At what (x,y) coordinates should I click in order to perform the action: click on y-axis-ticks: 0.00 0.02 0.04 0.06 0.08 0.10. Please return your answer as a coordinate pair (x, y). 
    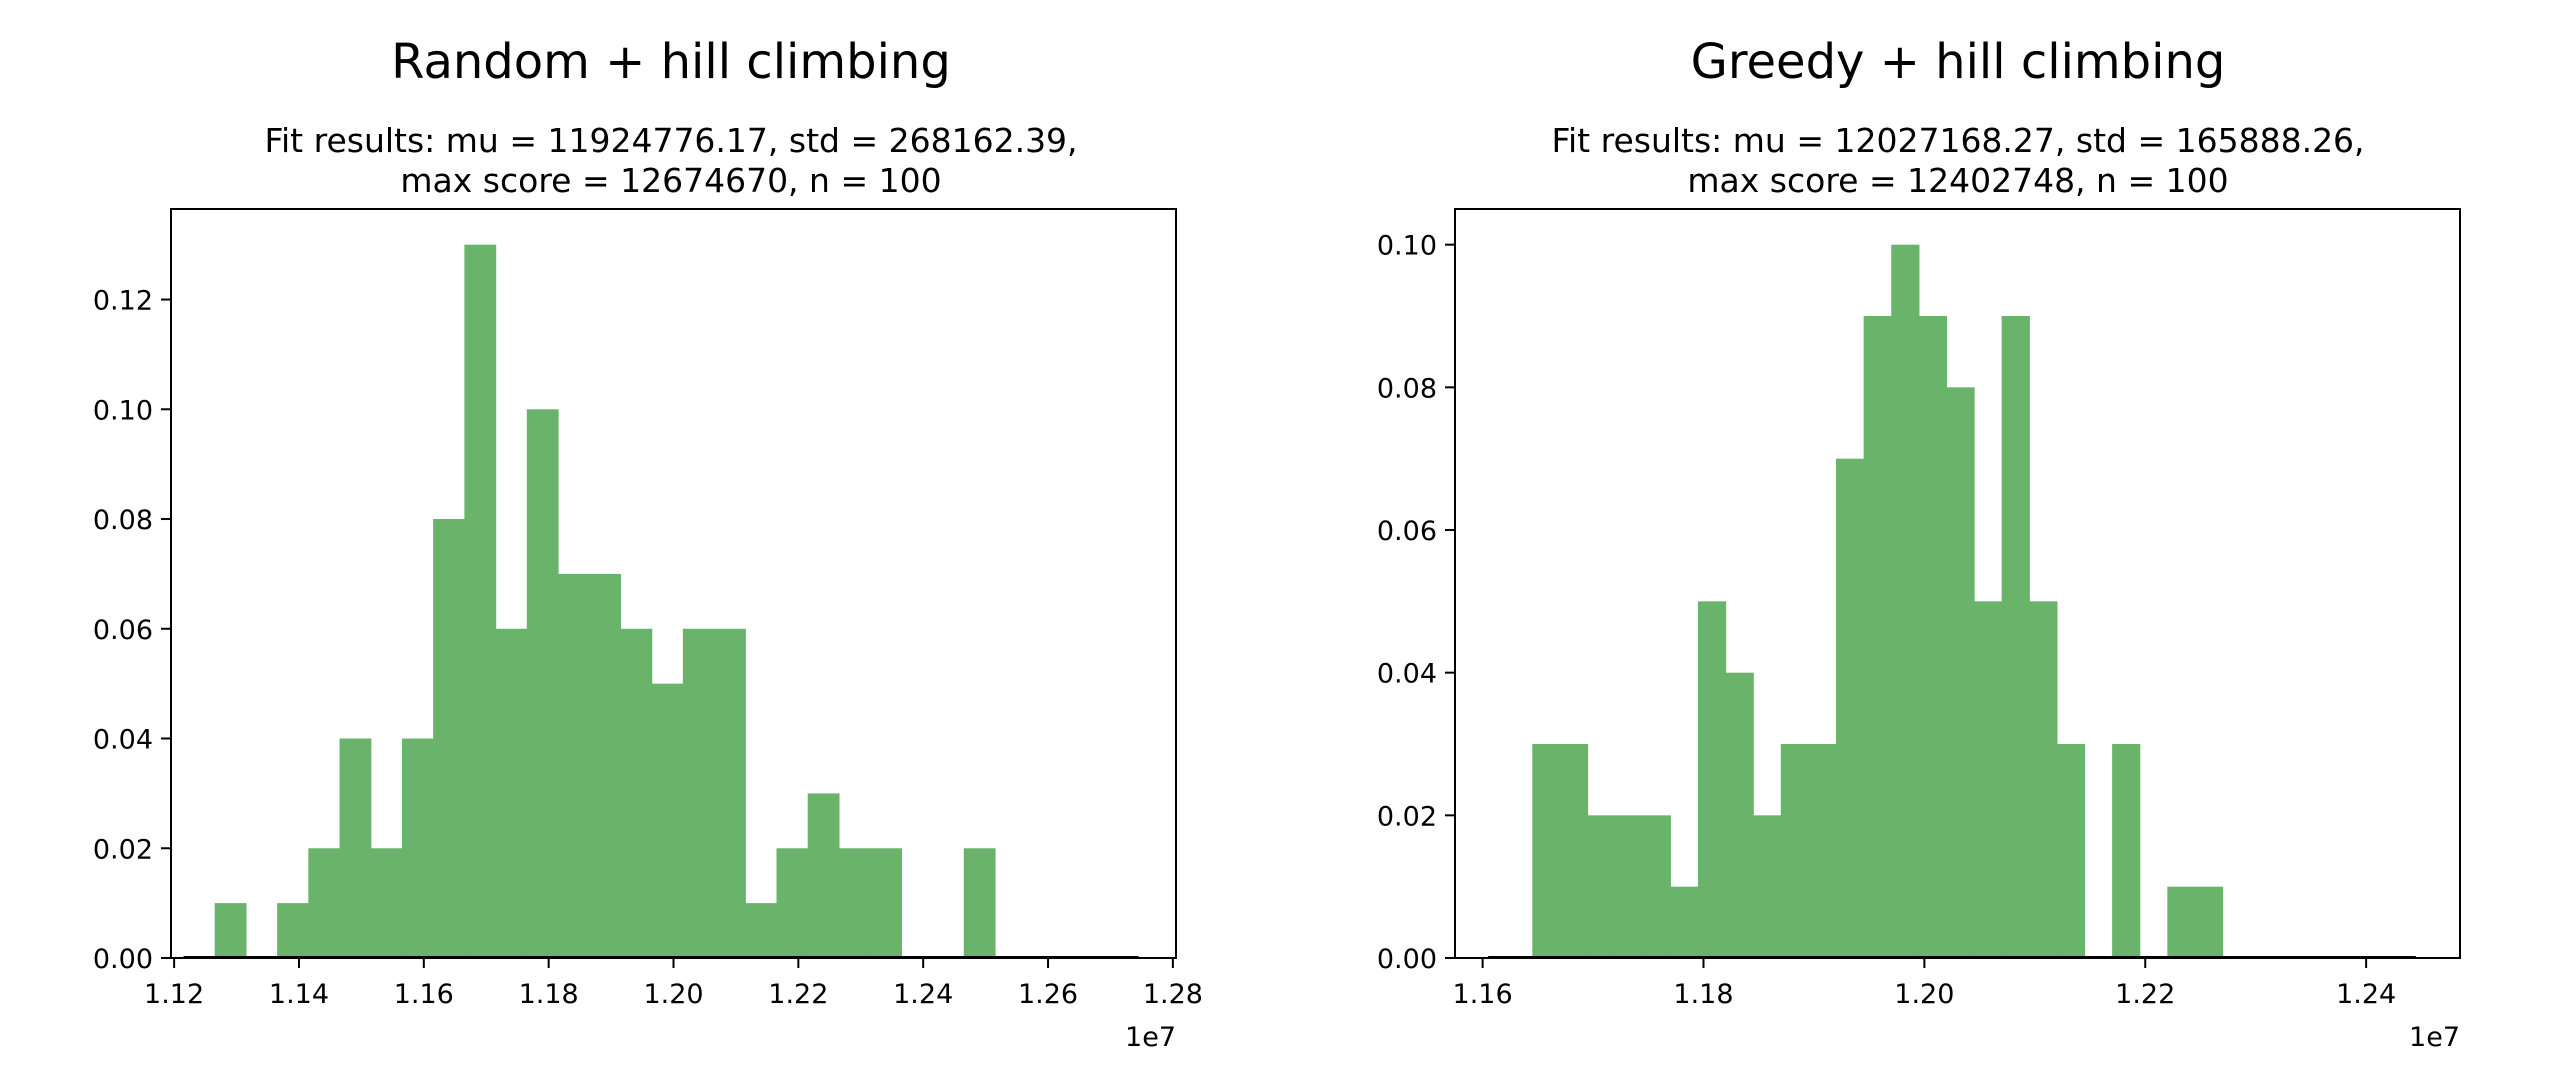
    Looking at the image, I should click on (1416, 603).